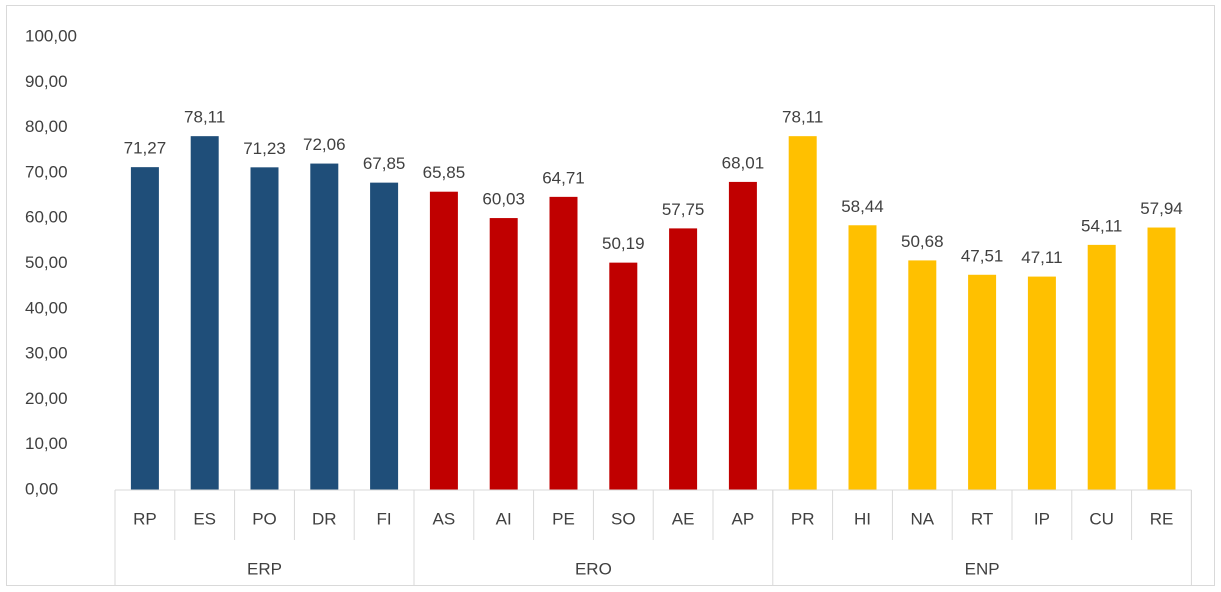 Image resolution: width=1221 pixels, height=592 pixels. Describe the element at coordinates (1101, 225) in the screenshot. I see `data-label: 54,11` at that location.